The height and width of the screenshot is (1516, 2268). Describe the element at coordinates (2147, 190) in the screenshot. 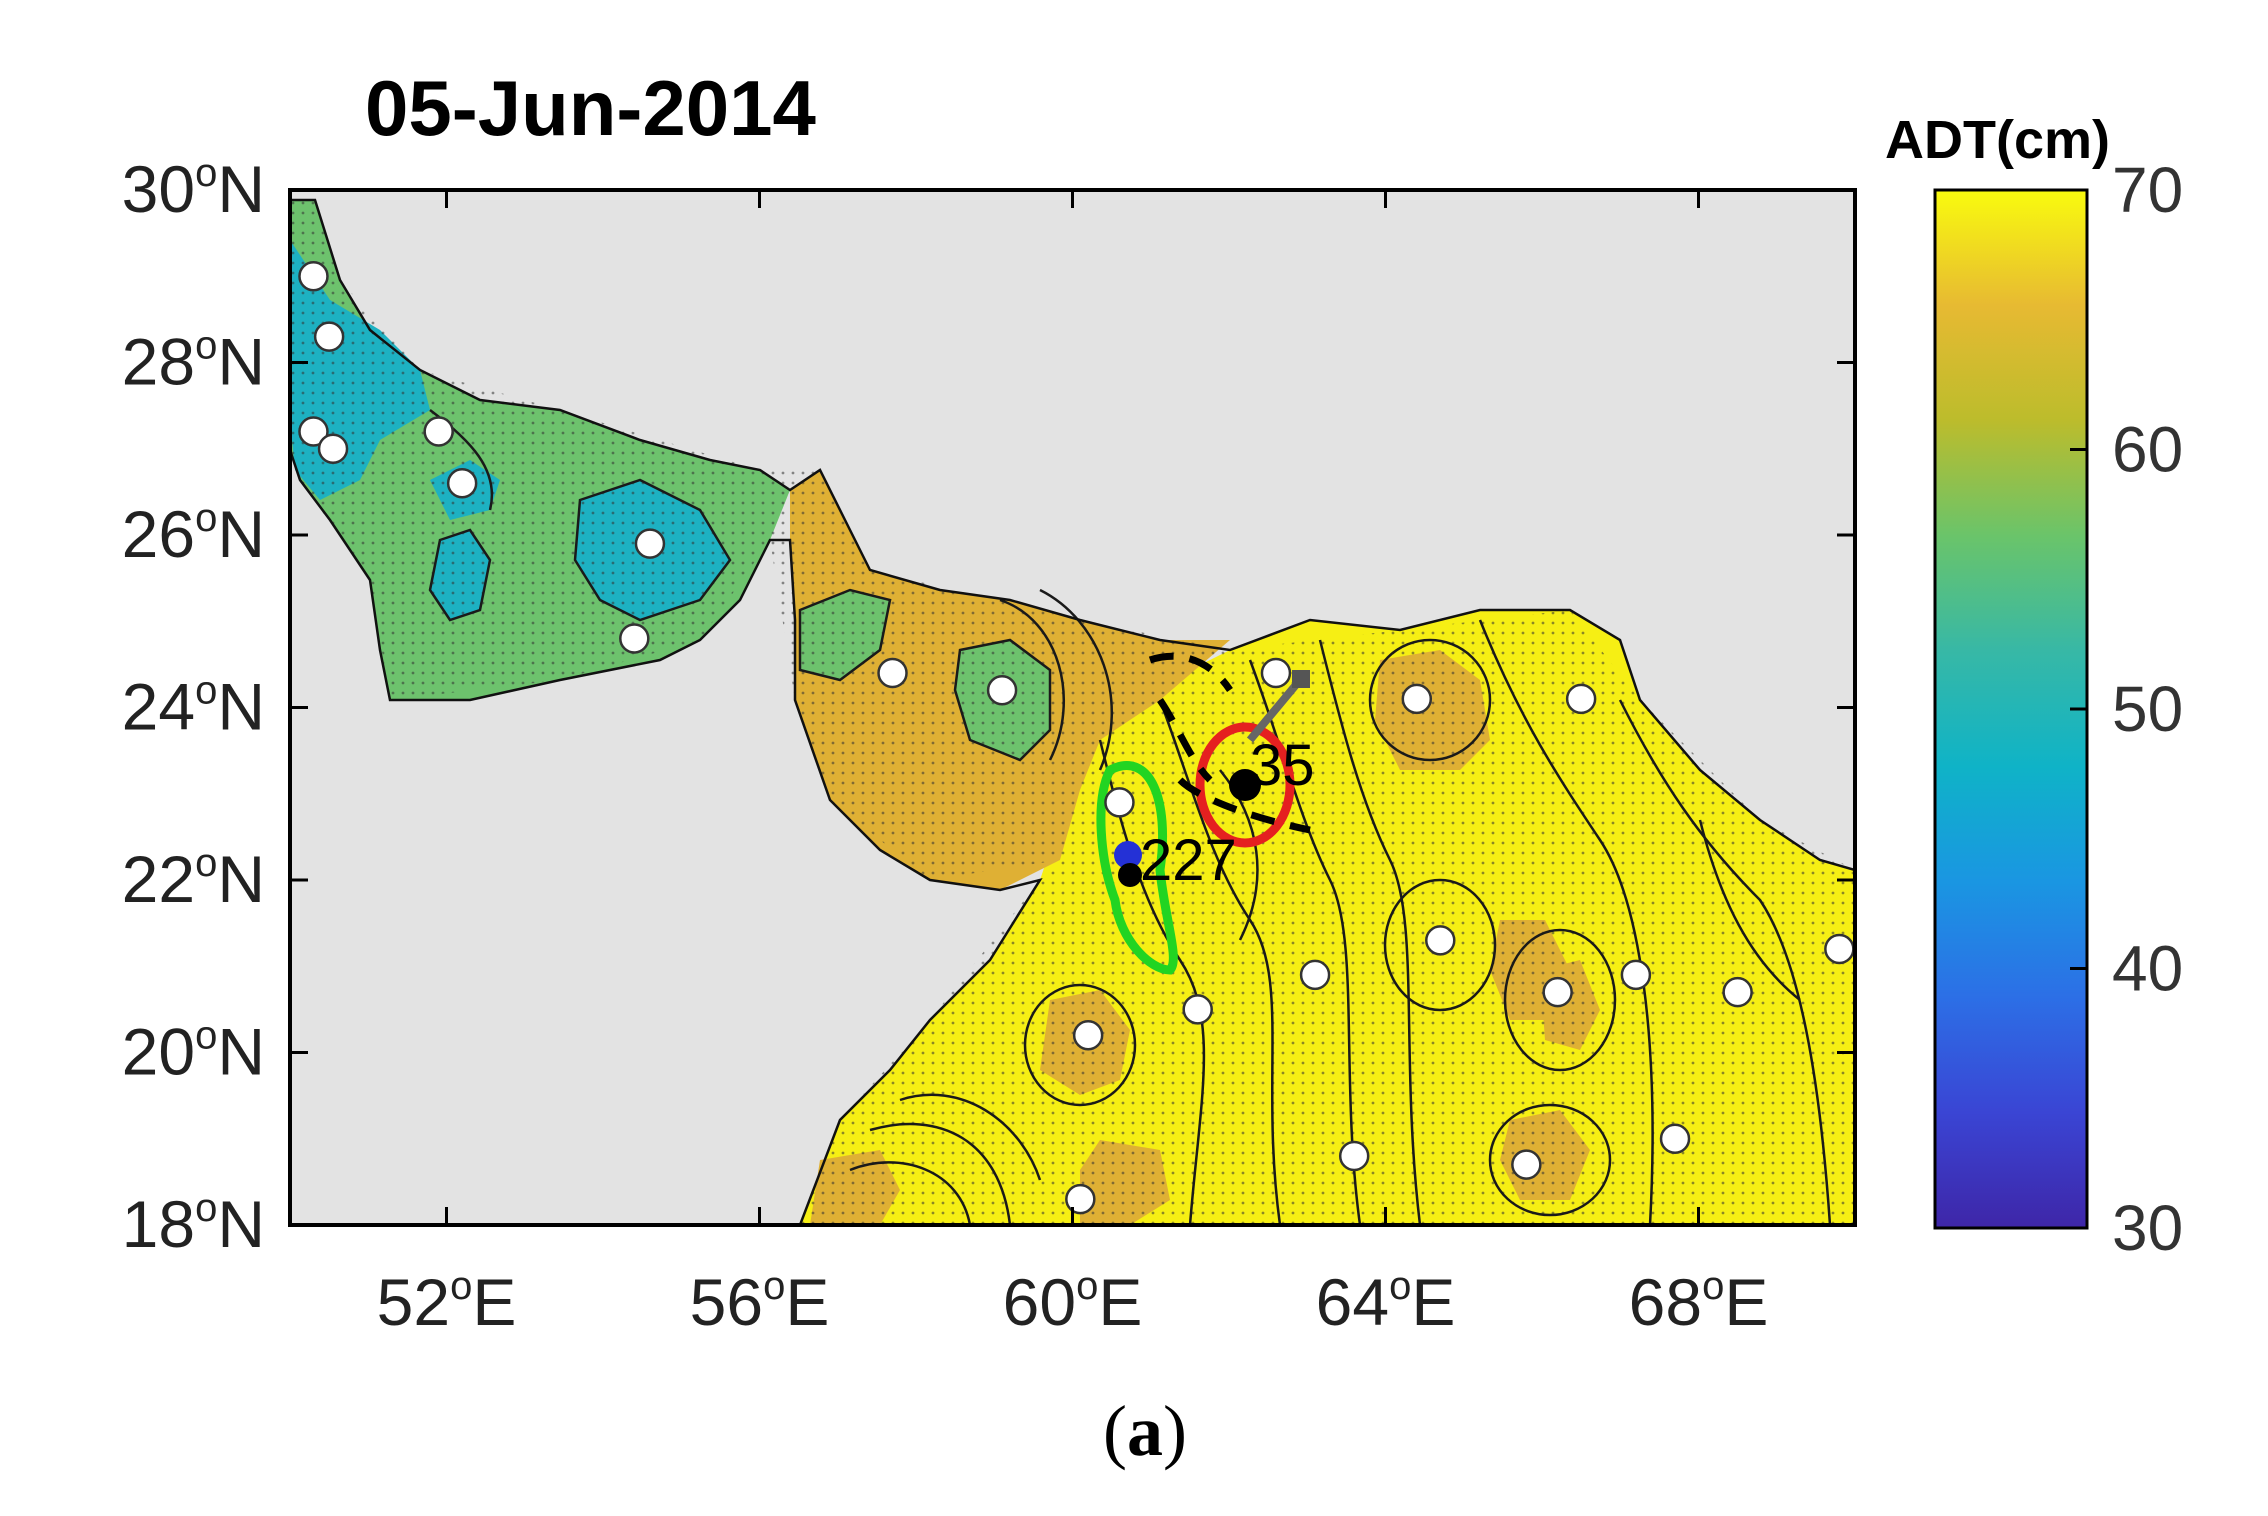

I see `colorbar-tick-label: 70` at that location.